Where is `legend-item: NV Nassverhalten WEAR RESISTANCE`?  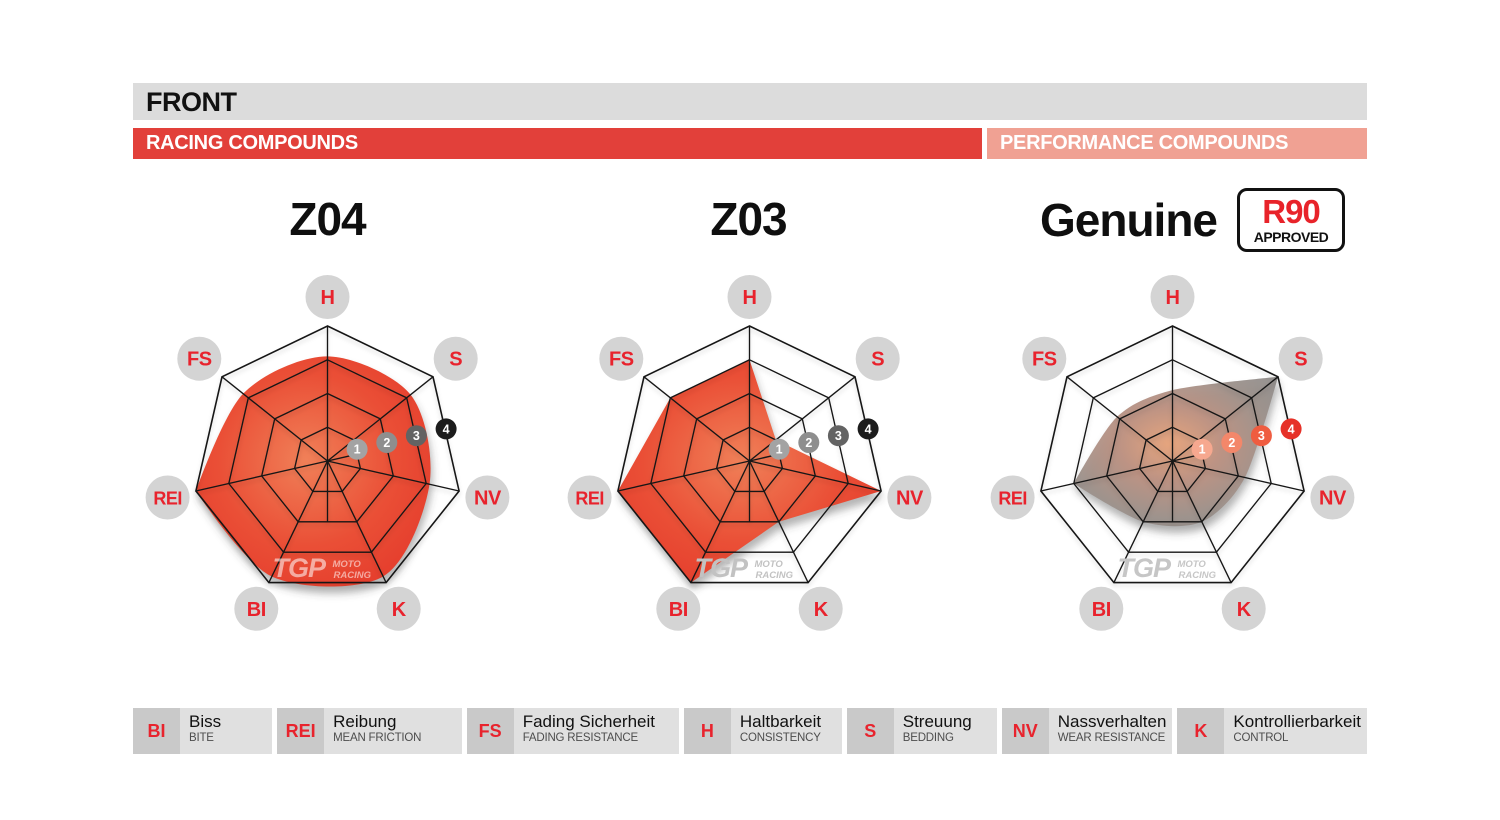 legend-item: NV Nassverhalten WEAR RESISTANCE is located at coordinates (1087, 731).